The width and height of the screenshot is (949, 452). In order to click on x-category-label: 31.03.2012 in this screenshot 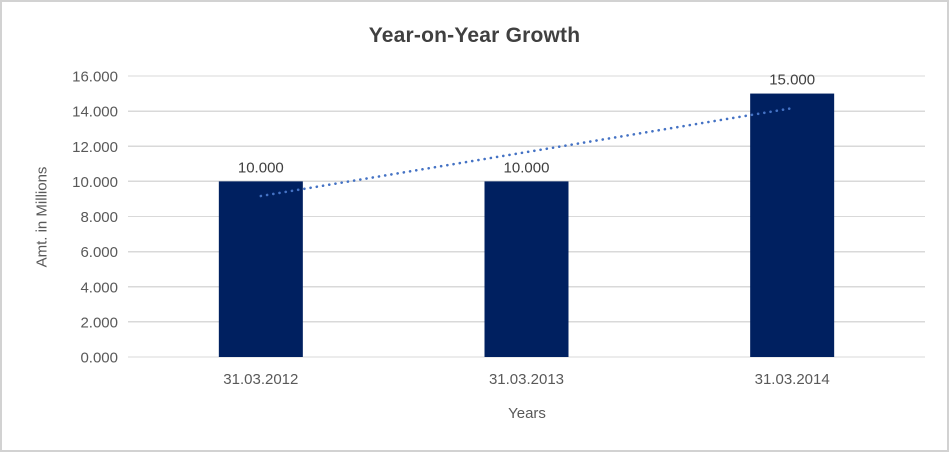, I will do `click(260, 379)`.